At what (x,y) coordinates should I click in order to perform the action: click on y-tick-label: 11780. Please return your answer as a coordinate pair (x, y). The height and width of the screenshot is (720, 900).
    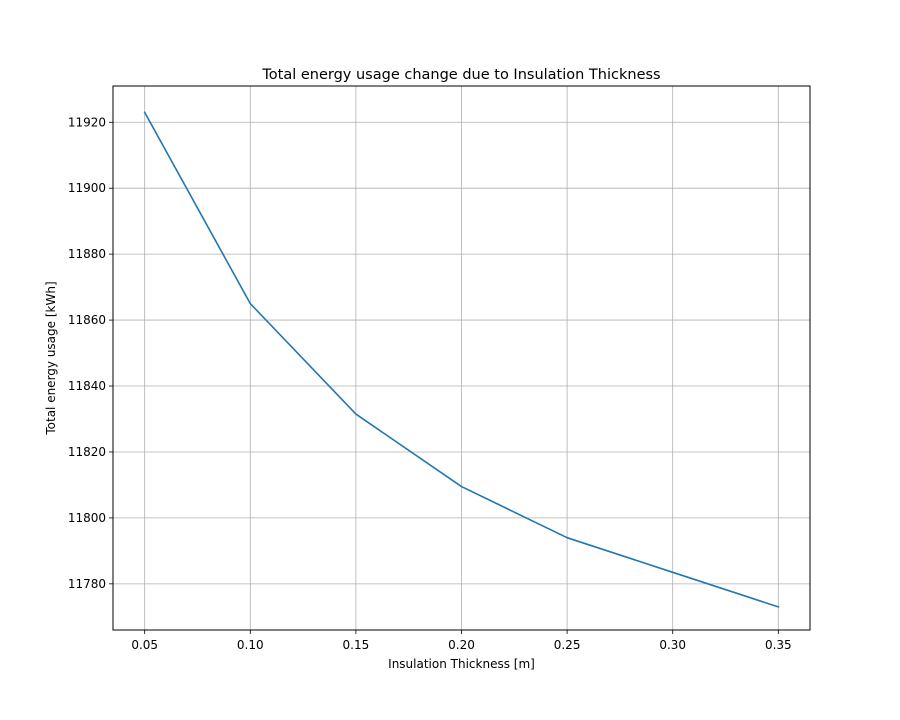
    Looking at the image, I should click on (87, 584).